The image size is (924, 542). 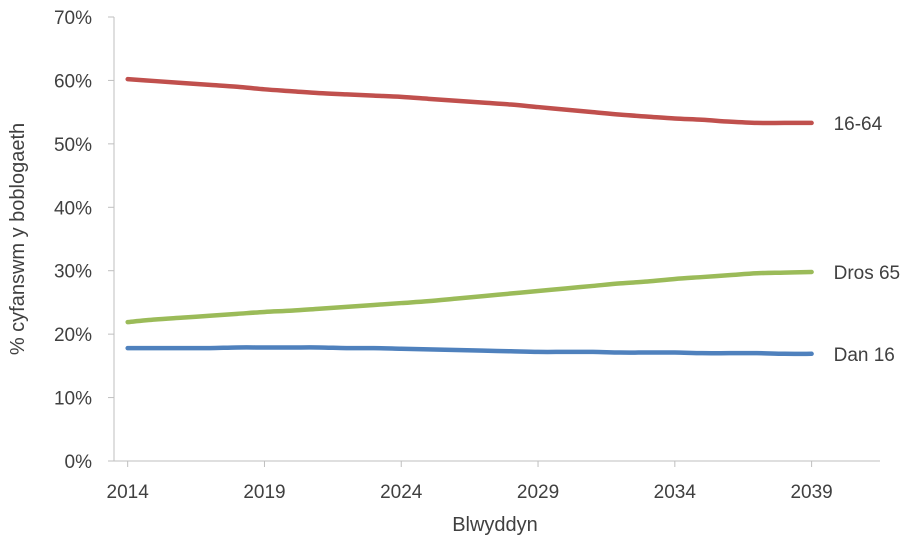 What do you see at coordinates (867, 240) in the screenshot?
I see `series-labels: 16-64 Dros 65 Dan 16` at bounding box center [867, 240].